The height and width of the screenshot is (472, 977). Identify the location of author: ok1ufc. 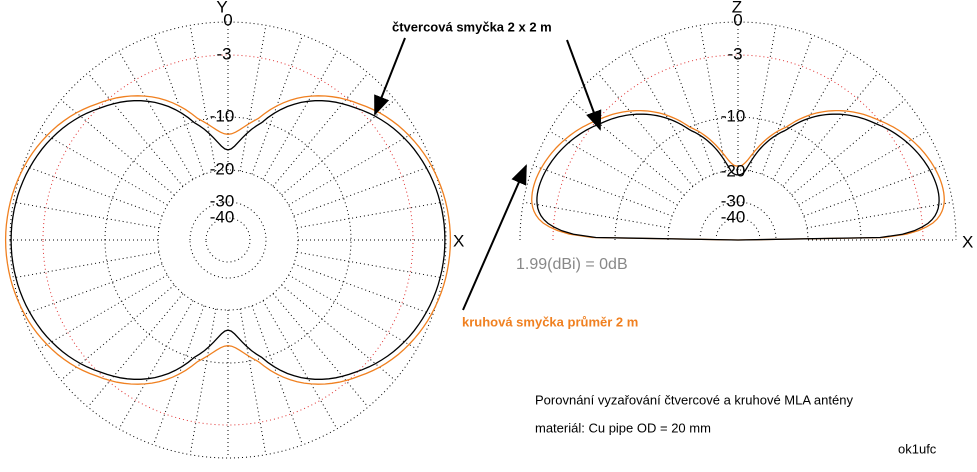
(917, 448).